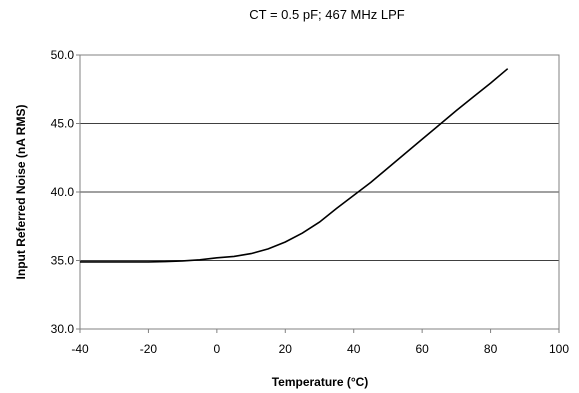  Describe the element at coordinates (149, 349) in the screenshot. I see `x-tick-label: -20` at that location.